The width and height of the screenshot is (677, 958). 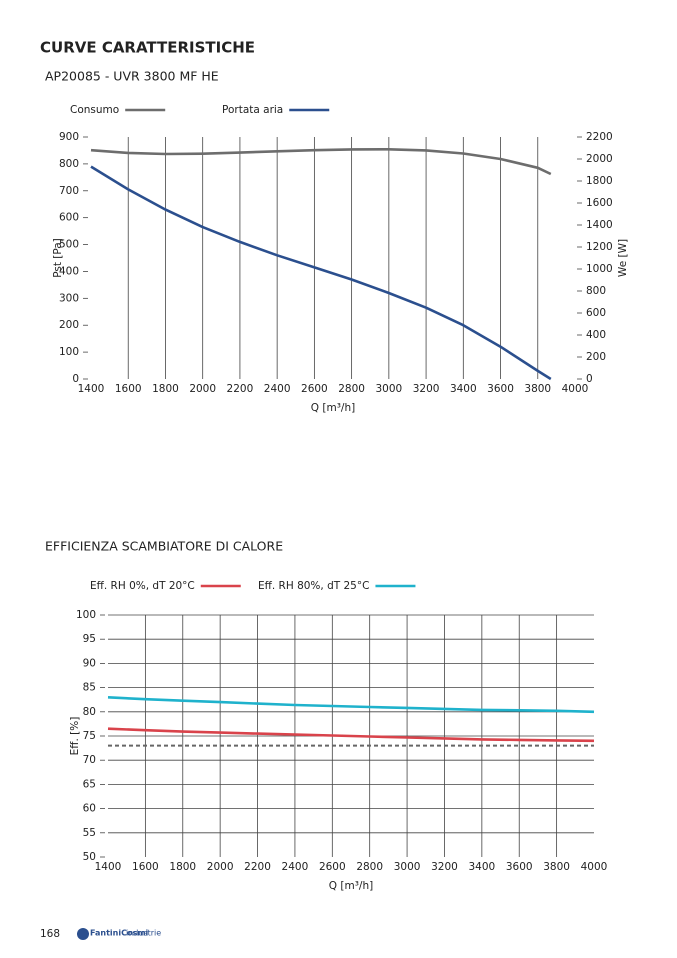 I want to click on y-tick-label: 90, so click(x=89, y=663).